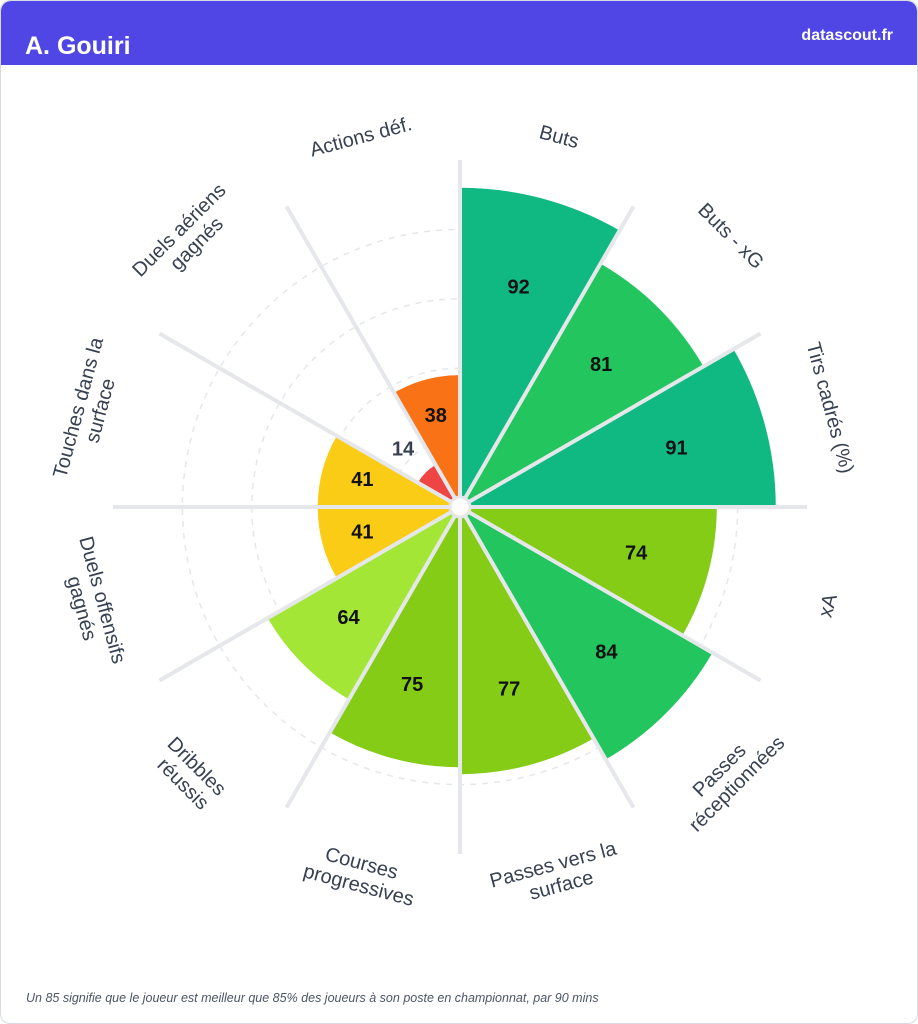 The width and height of the screenshot is (918, 1024). I want to click on value-label: 75, so click(412, 685).